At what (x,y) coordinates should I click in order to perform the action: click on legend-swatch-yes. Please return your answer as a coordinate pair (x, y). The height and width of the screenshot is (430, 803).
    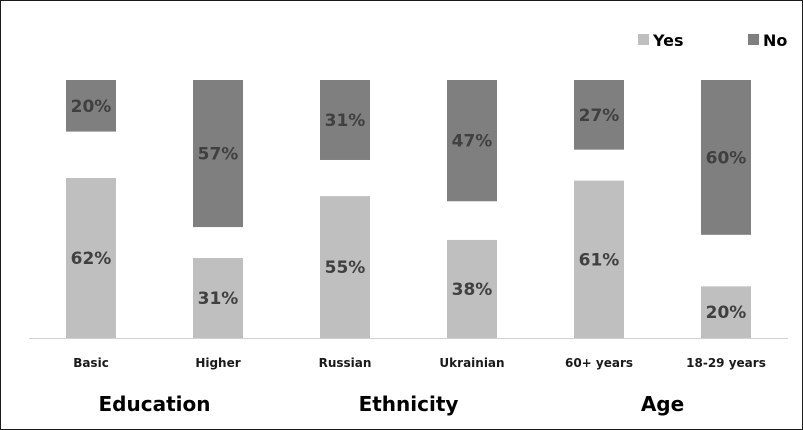
    Looking at the image, I should click on (643, 39).